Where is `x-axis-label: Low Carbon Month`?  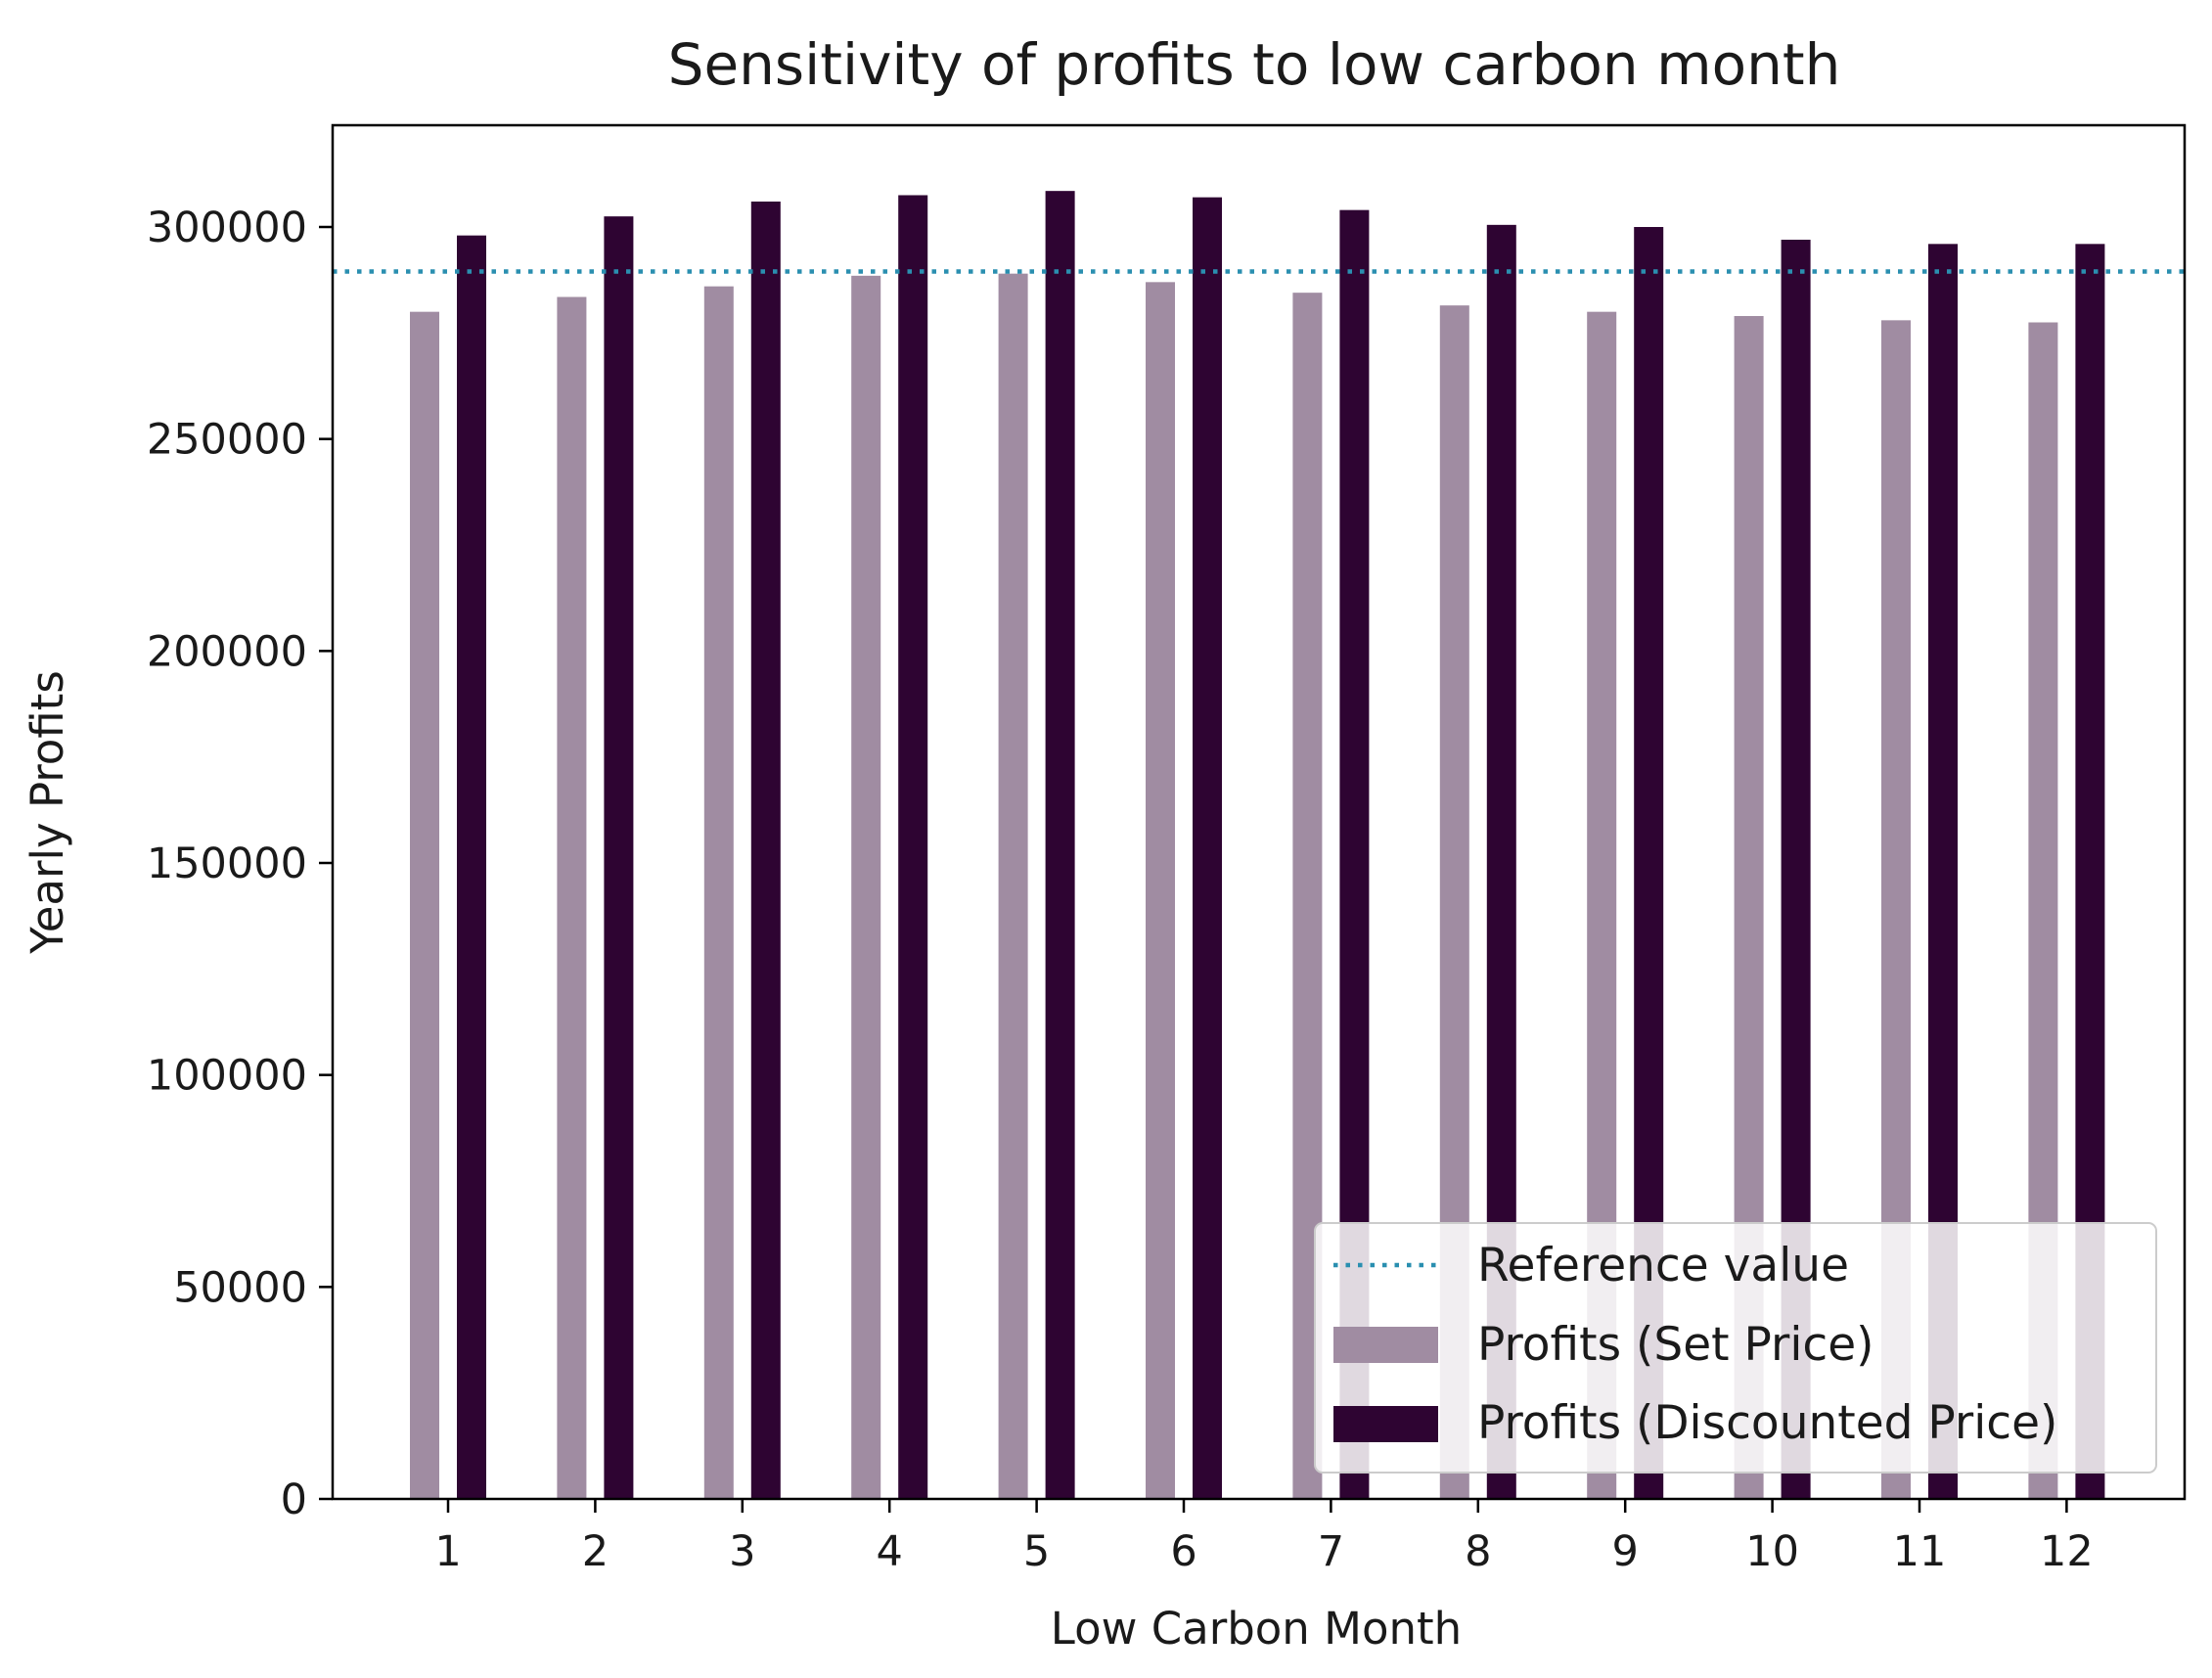 x-axis-label: Low Carbon Month is located at coordinates (1256, 1629).